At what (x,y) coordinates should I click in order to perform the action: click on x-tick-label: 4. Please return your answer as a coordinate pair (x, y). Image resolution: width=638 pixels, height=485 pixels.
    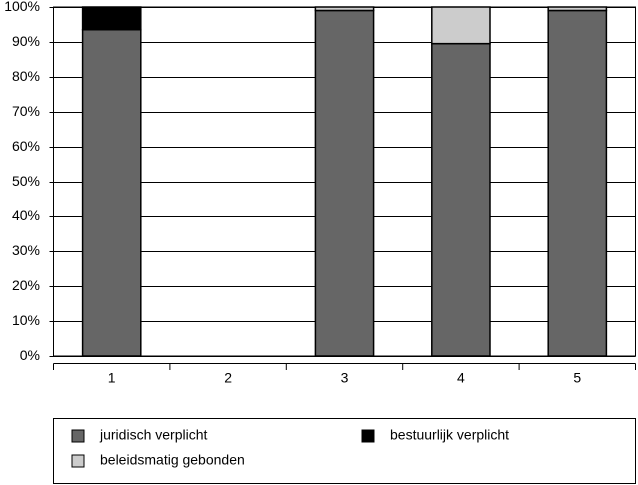
    Looking at the image, I should click on (461, 378).